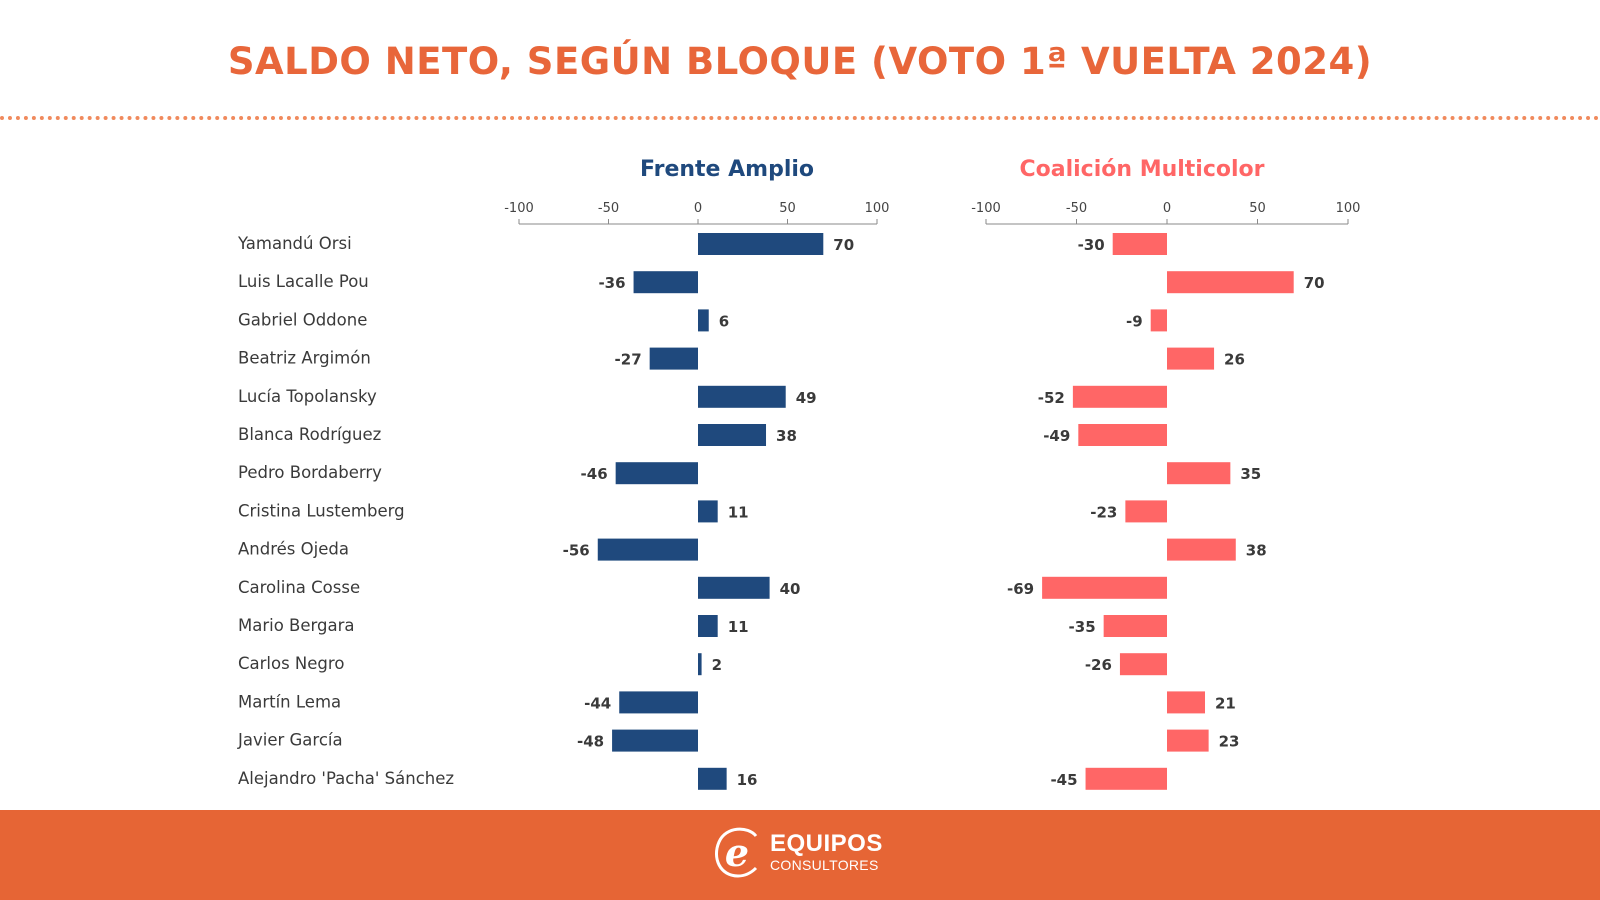  I want to click on brand-logo: e EQUIPOS CONSULTORES, so click(797, 852).